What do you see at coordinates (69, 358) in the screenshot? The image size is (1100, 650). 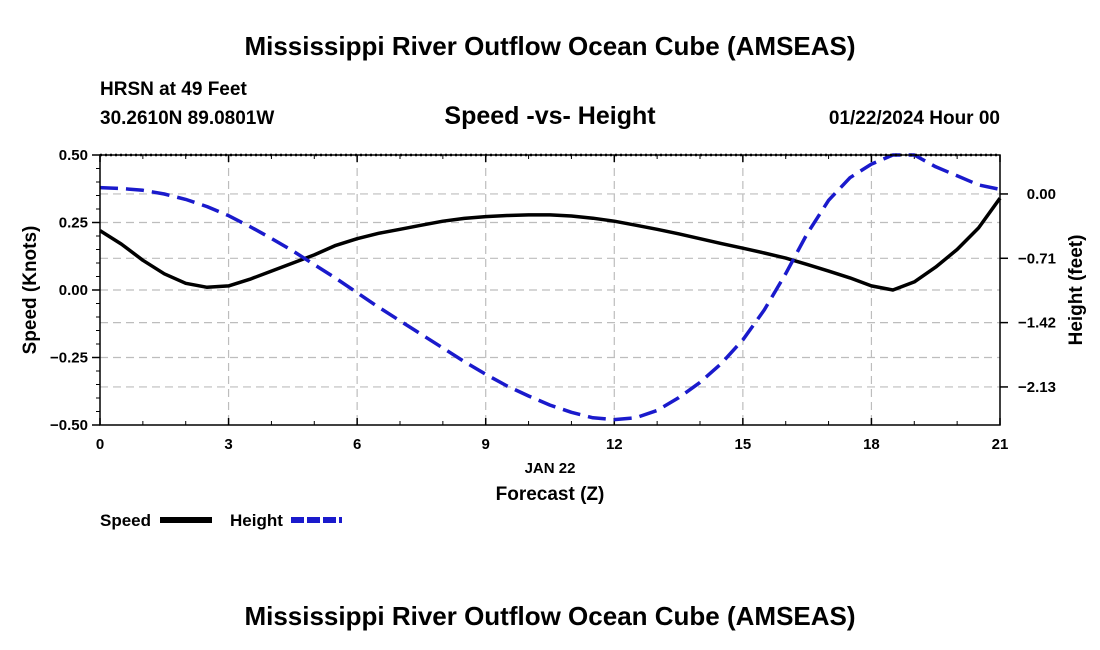 I see `y-left-tick-label: −0.25` at bounding box center [69, 358].